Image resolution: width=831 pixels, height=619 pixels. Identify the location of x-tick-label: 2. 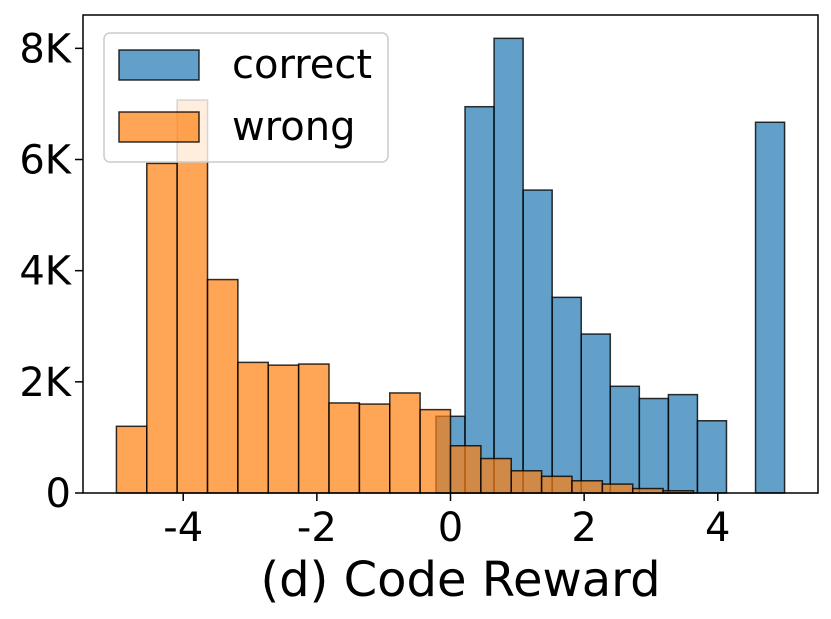
(583, 528).